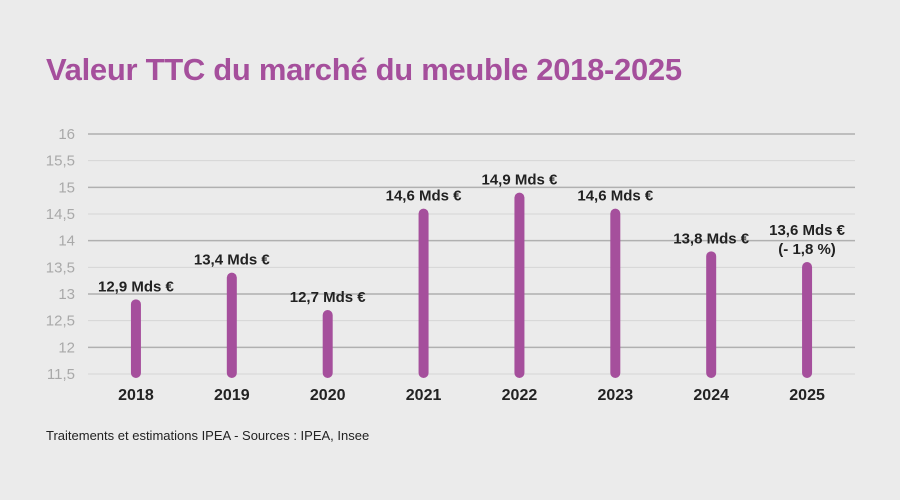  What do you see at coordinates (60, 214) in the screenshot?
I see `y-tick-label: 14,5` at bounding box center [60, 214].